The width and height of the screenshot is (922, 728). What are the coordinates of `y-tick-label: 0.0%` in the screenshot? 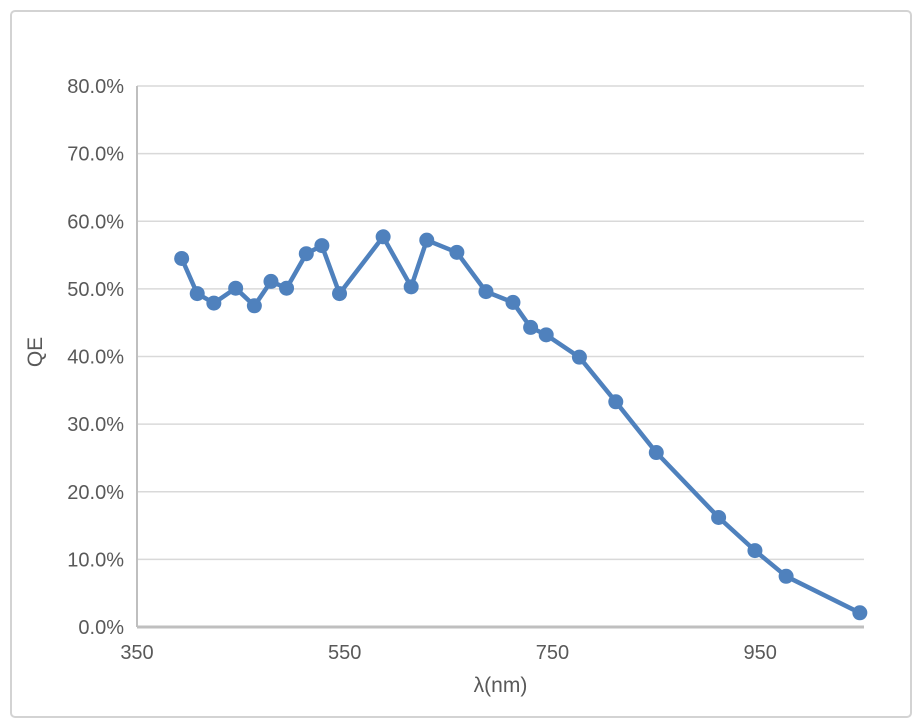 It's located at (101, 628).